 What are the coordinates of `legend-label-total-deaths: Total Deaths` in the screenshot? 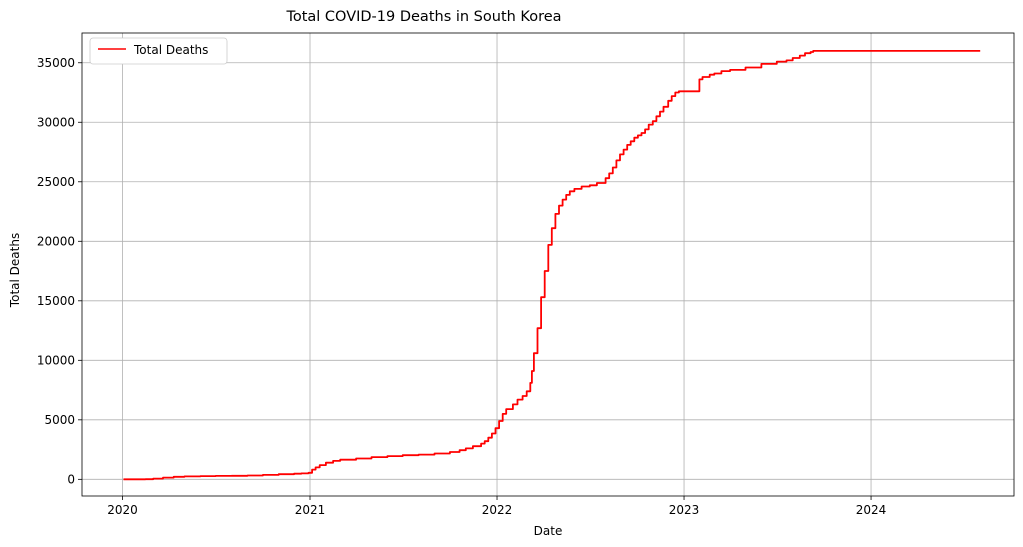 It's located at (170, 50).